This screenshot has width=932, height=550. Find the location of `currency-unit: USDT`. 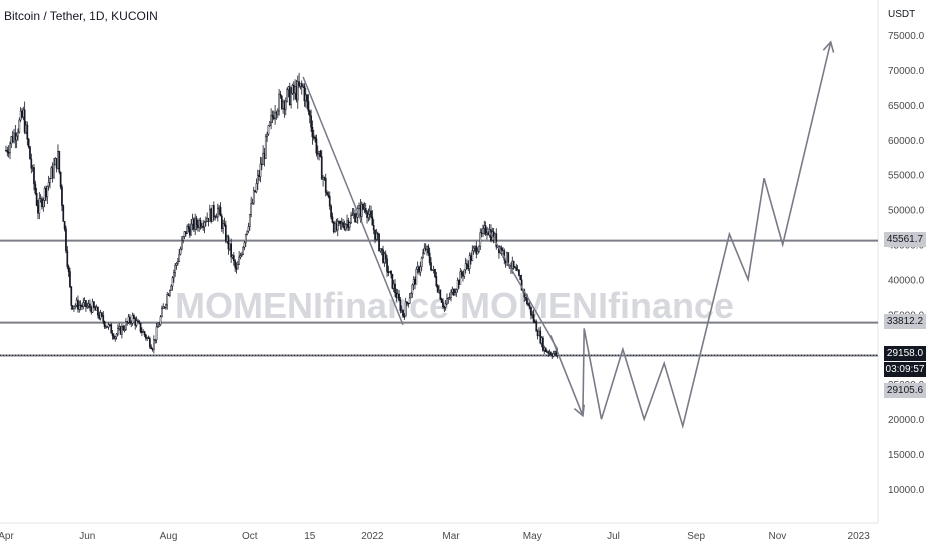

currency-unit: USDT is located at coordinates (902, 14).